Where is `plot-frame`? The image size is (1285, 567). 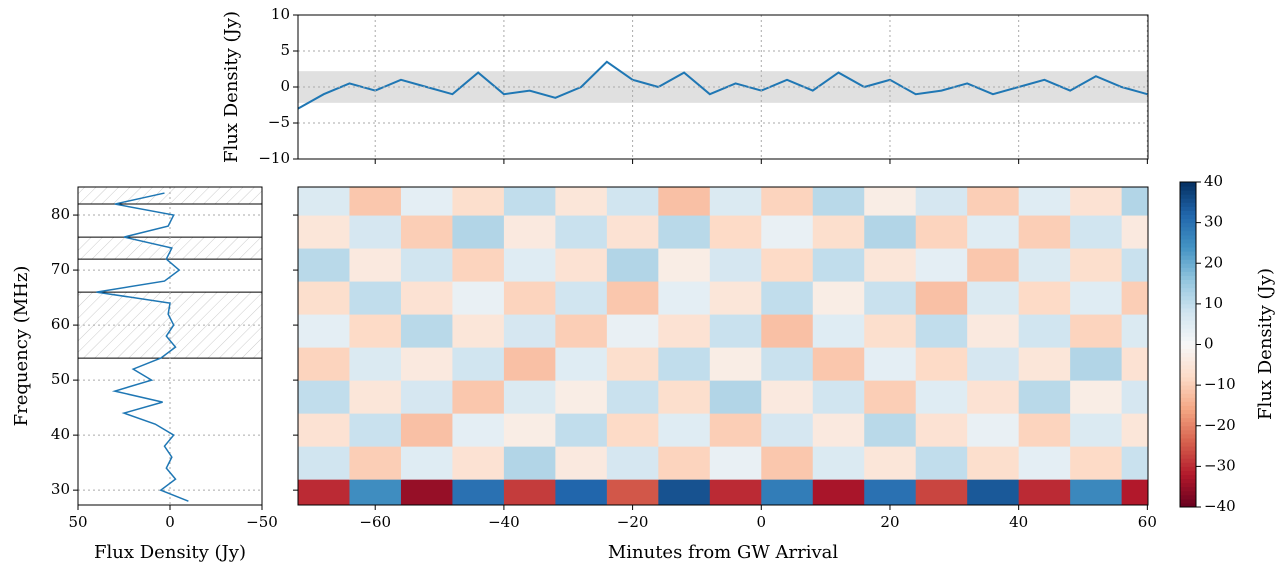 plot-frame is located at coordinates (170, 346).